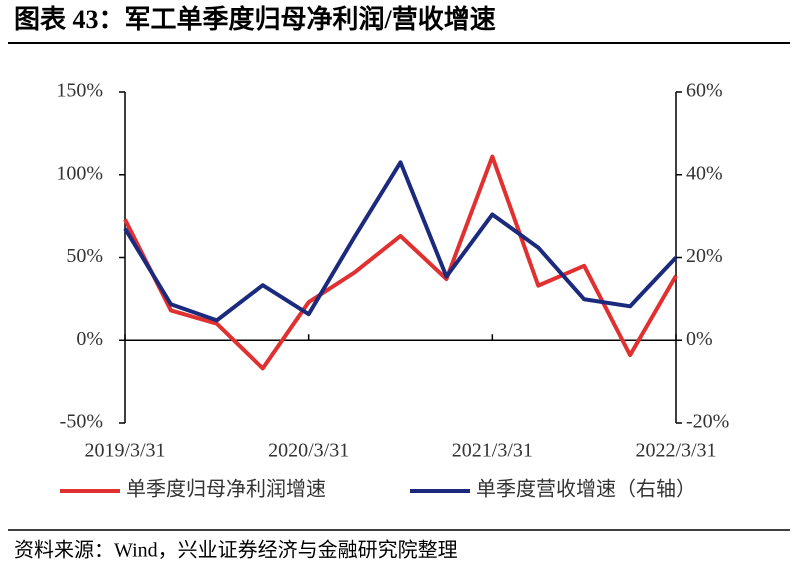 The image size is (796, 574). I want to click on source: 资料来源：Wind，兴业证券经济与金融研究院整理, so click(236, 550).